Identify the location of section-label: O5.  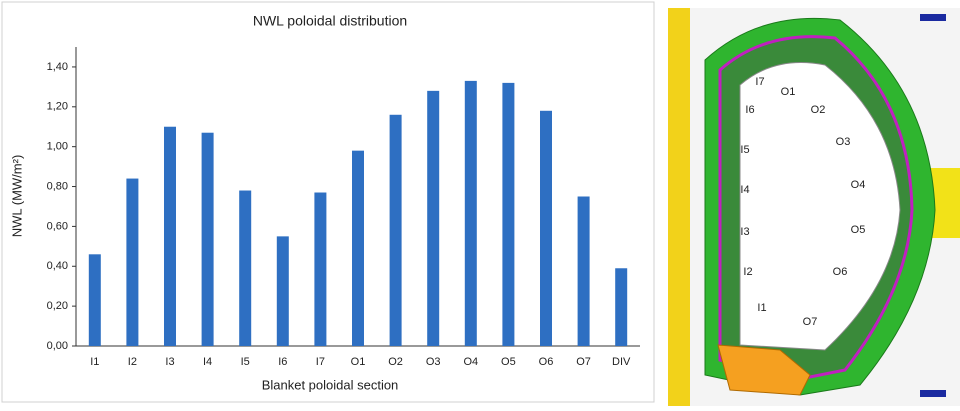
(858, 230).